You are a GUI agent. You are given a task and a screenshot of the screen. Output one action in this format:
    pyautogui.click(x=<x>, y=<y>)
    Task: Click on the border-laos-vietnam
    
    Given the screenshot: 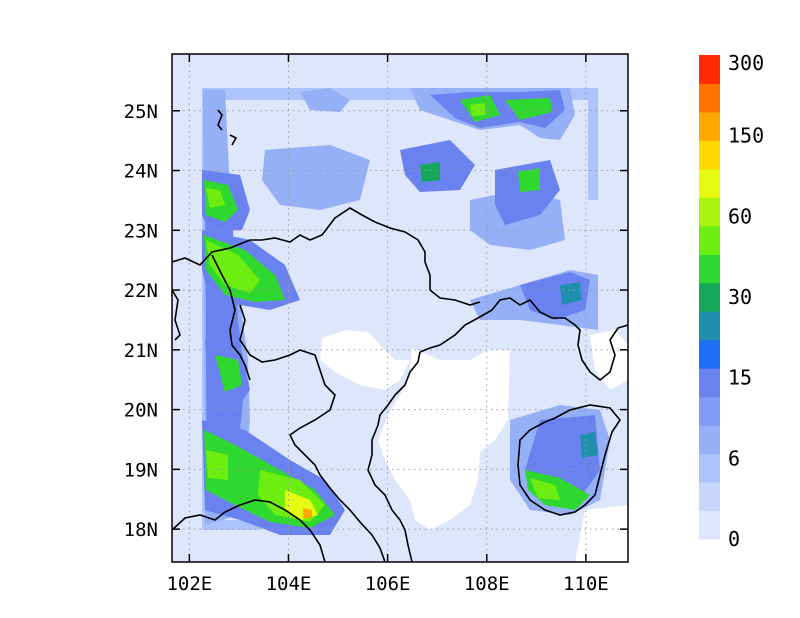 What is the action you would take?
    pyautogui.click(x=312, y=433)
    